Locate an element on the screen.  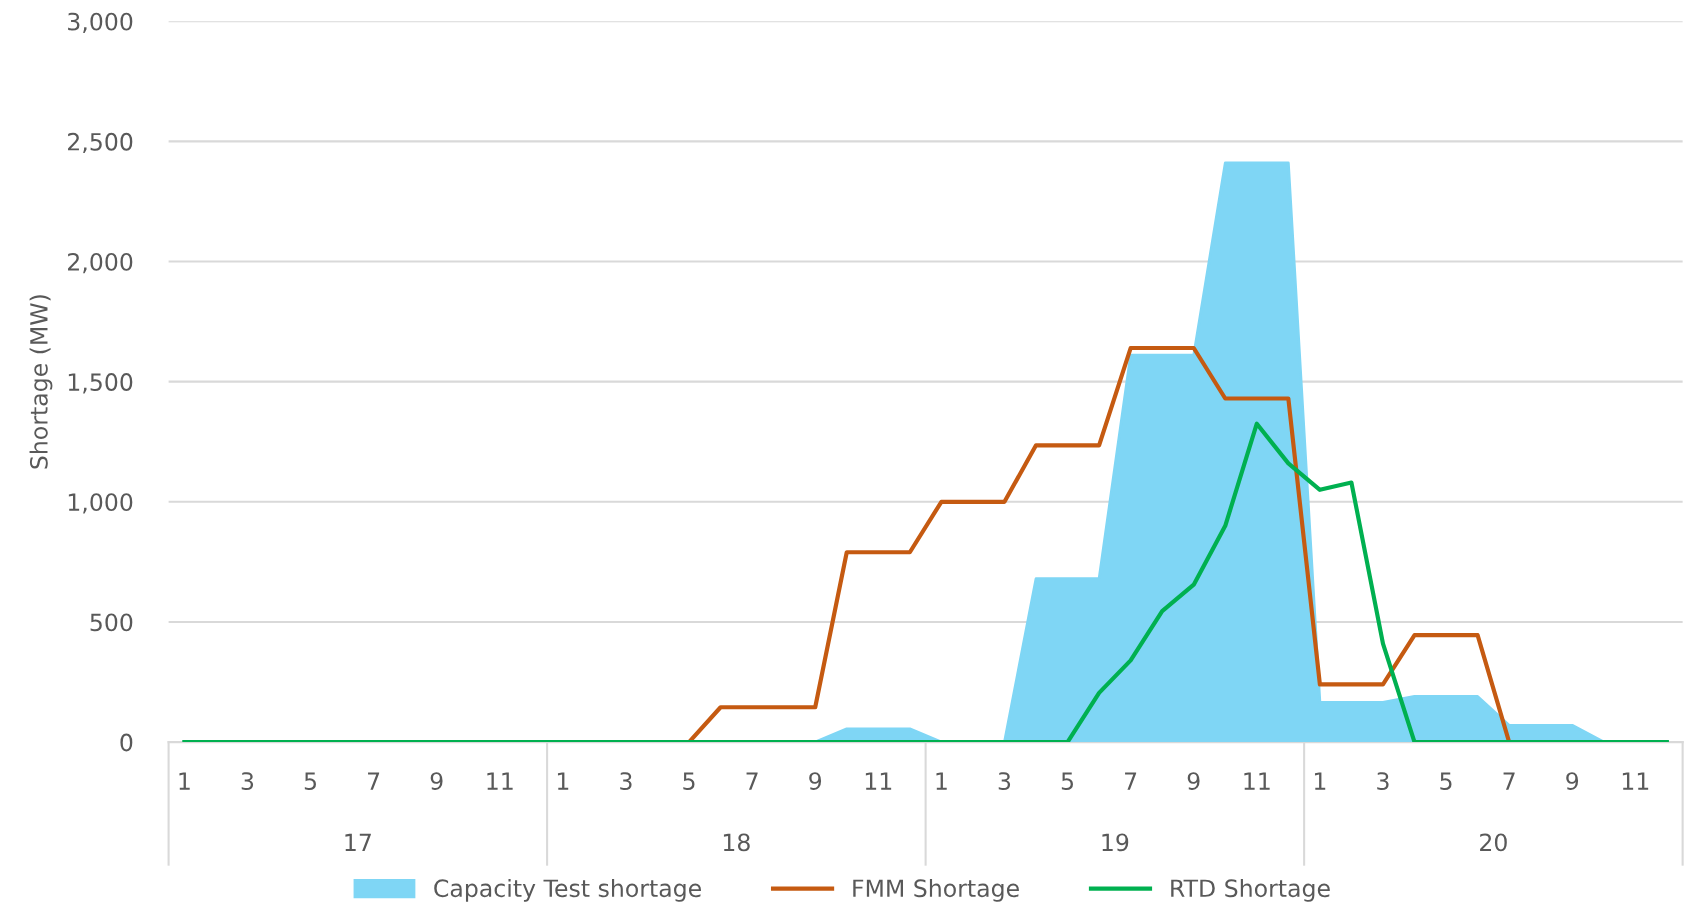
legend-label: RTD Shortage is located at coordinates (1250, 890).